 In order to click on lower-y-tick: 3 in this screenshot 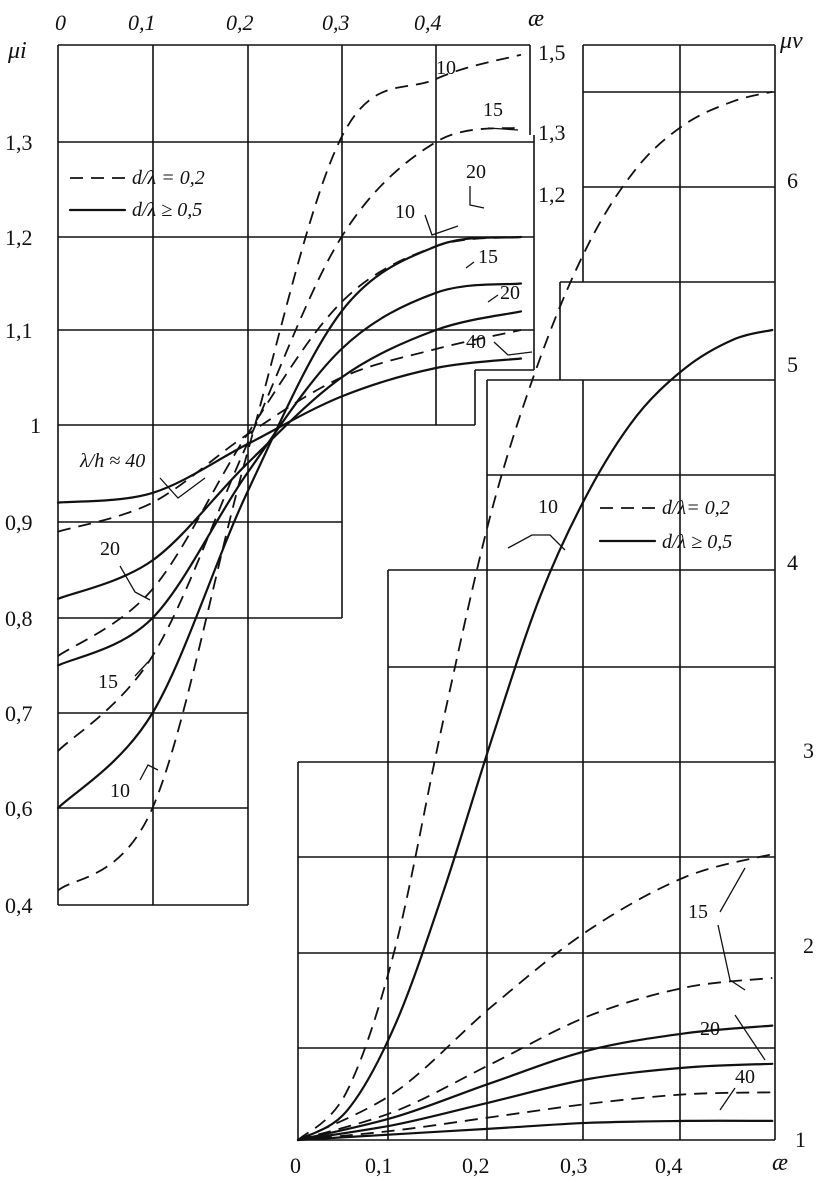, I will do `click(808, 750)`.